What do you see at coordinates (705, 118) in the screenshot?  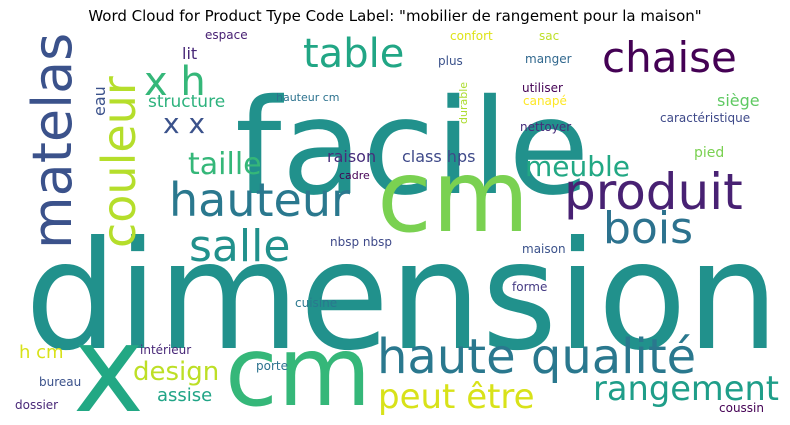 I see `word-caracteristique: caractéristique` at bounding box center [705, 118].